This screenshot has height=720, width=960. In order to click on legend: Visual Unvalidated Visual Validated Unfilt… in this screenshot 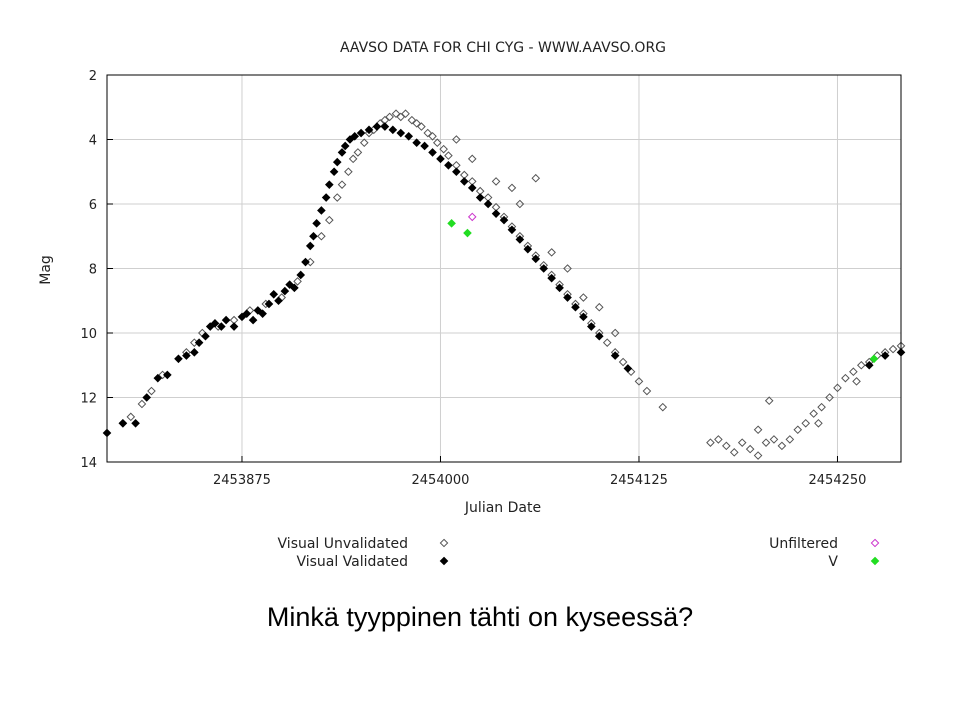, I will do `click(579, 553)`.